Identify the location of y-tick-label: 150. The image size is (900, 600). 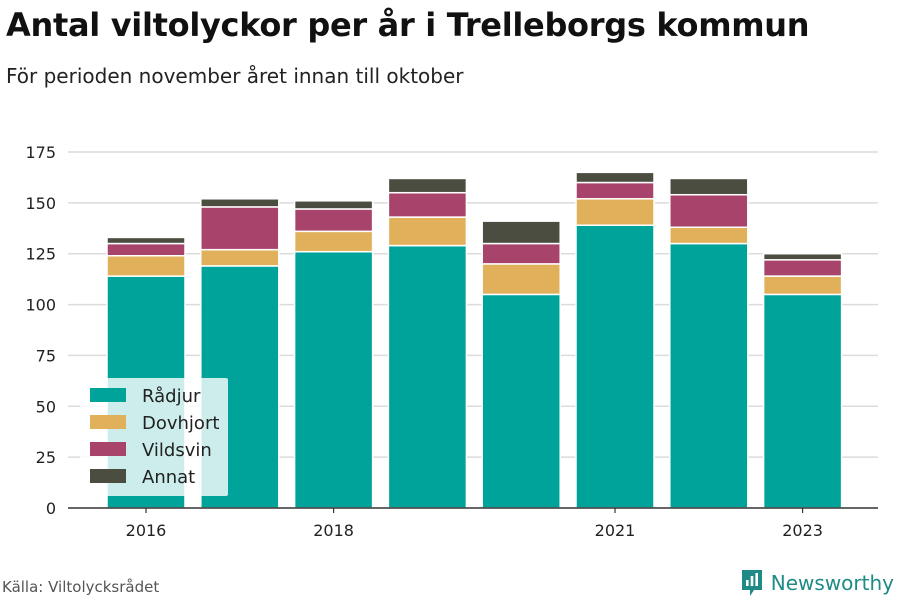
(40, 203).